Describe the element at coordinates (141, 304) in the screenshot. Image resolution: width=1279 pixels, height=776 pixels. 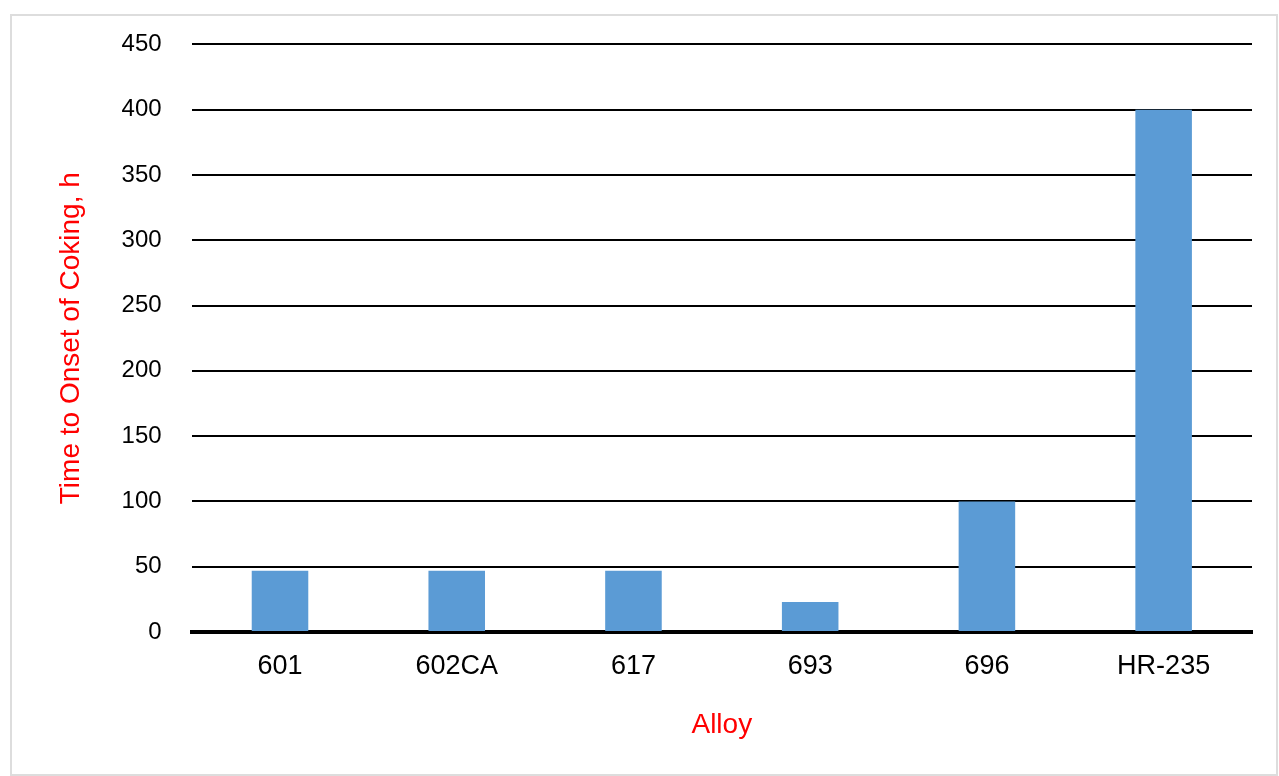
I see `y-tick-label: 250` at that location.